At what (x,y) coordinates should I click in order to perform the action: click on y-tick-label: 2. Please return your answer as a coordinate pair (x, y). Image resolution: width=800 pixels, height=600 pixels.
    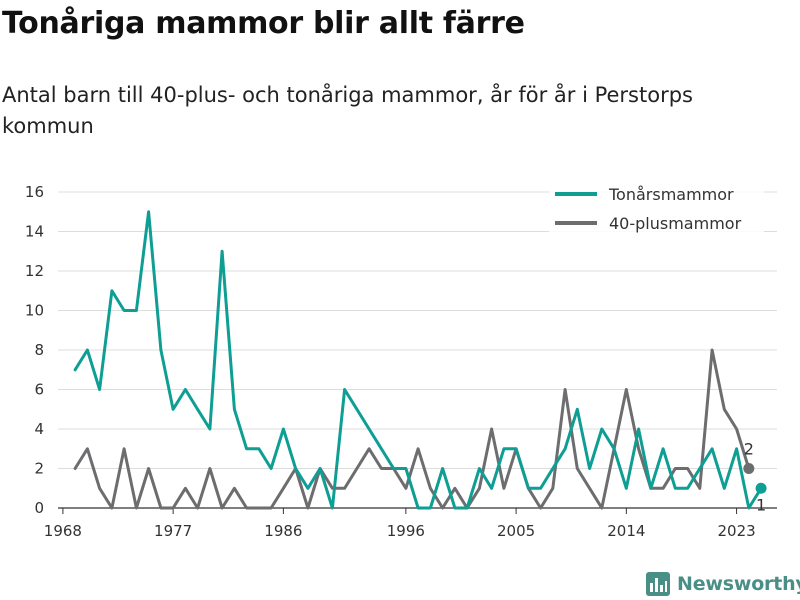
    Looking at the image, I should click on (39, 469).